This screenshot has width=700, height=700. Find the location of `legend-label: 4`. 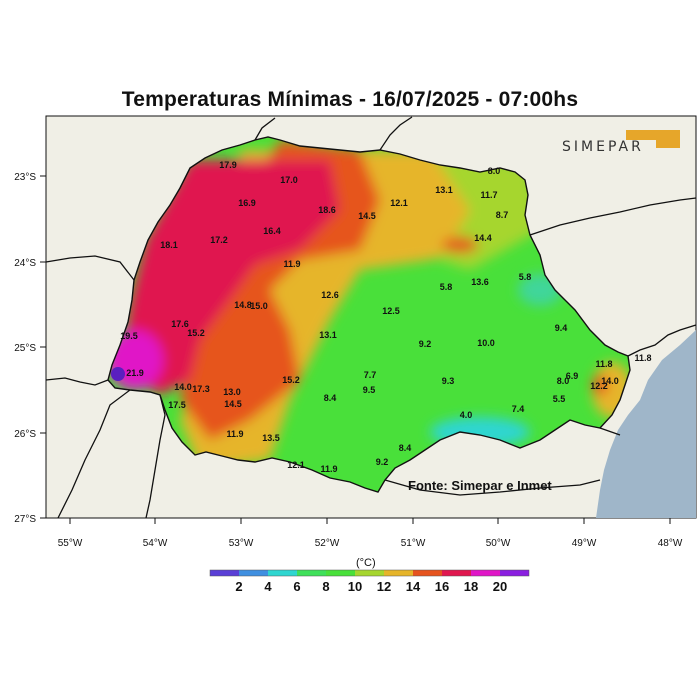

legend-label: 4 is located at coordinates (268, 586).